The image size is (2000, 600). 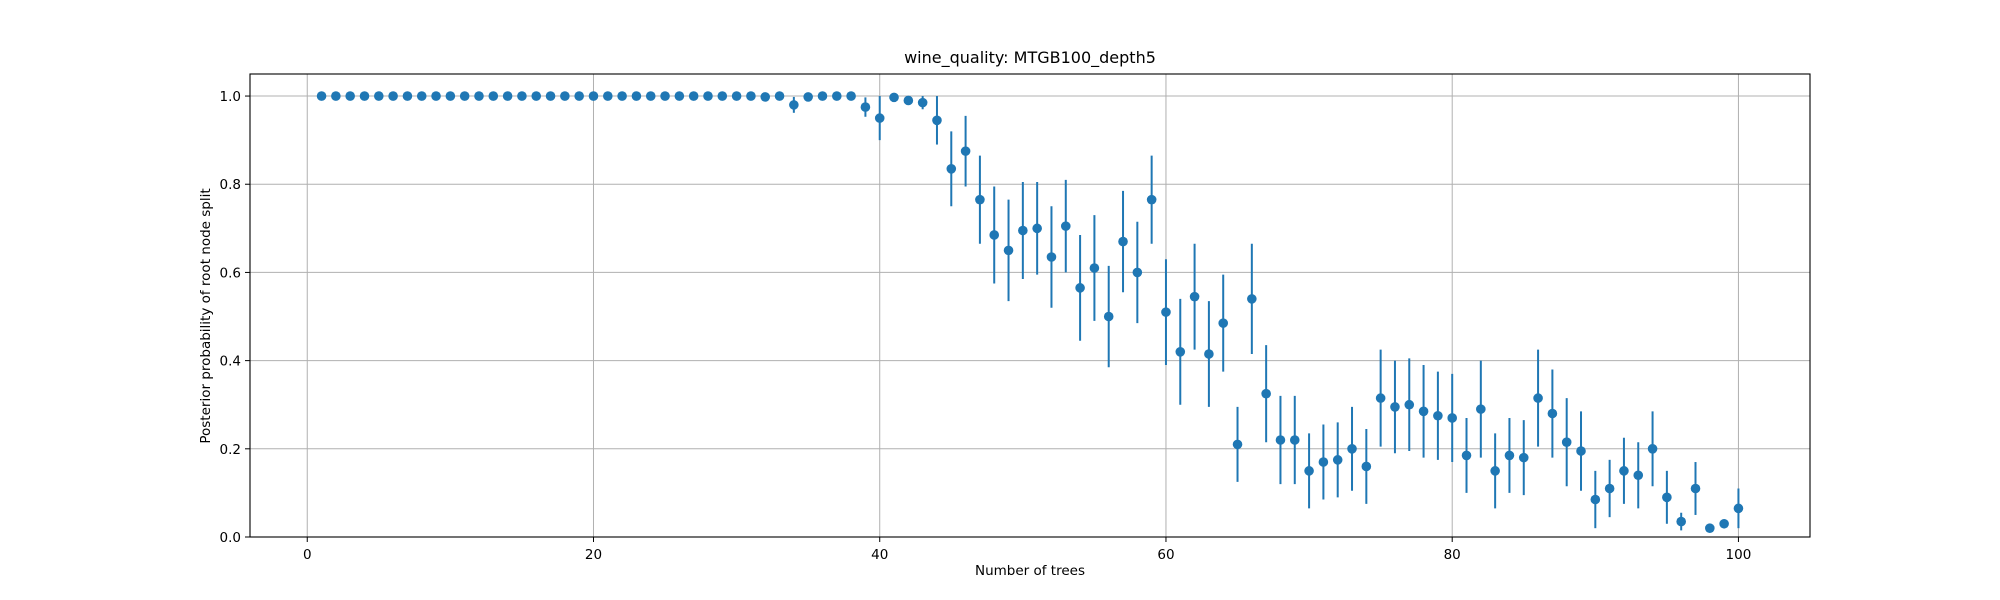 I want to click on x-tick-label: 100, so click(x=1739, y=555).